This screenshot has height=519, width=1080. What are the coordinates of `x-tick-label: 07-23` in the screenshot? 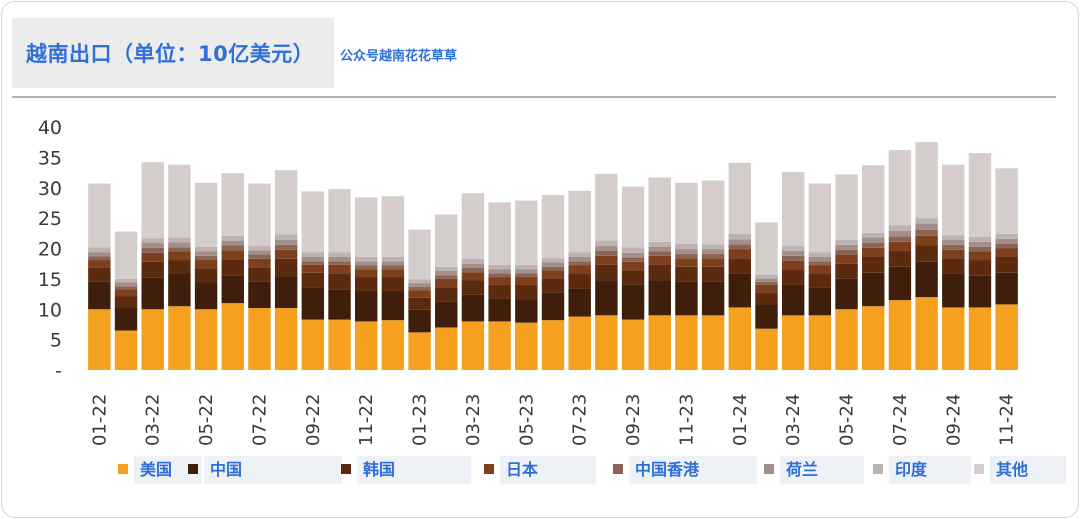 It's located at (580, 420).